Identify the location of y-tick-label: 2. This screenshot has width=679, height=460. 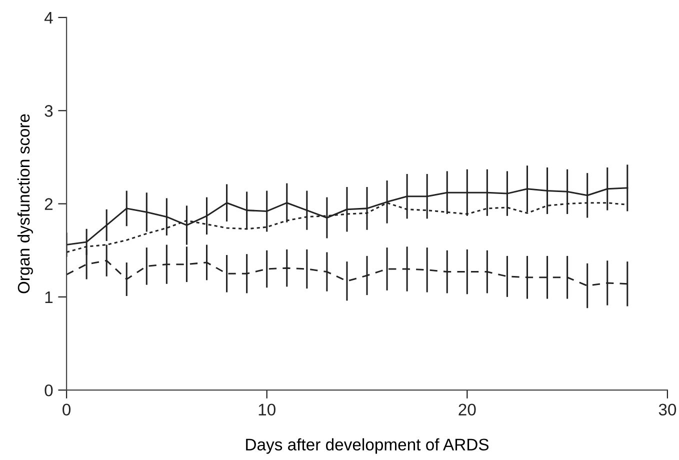
(48, 204).